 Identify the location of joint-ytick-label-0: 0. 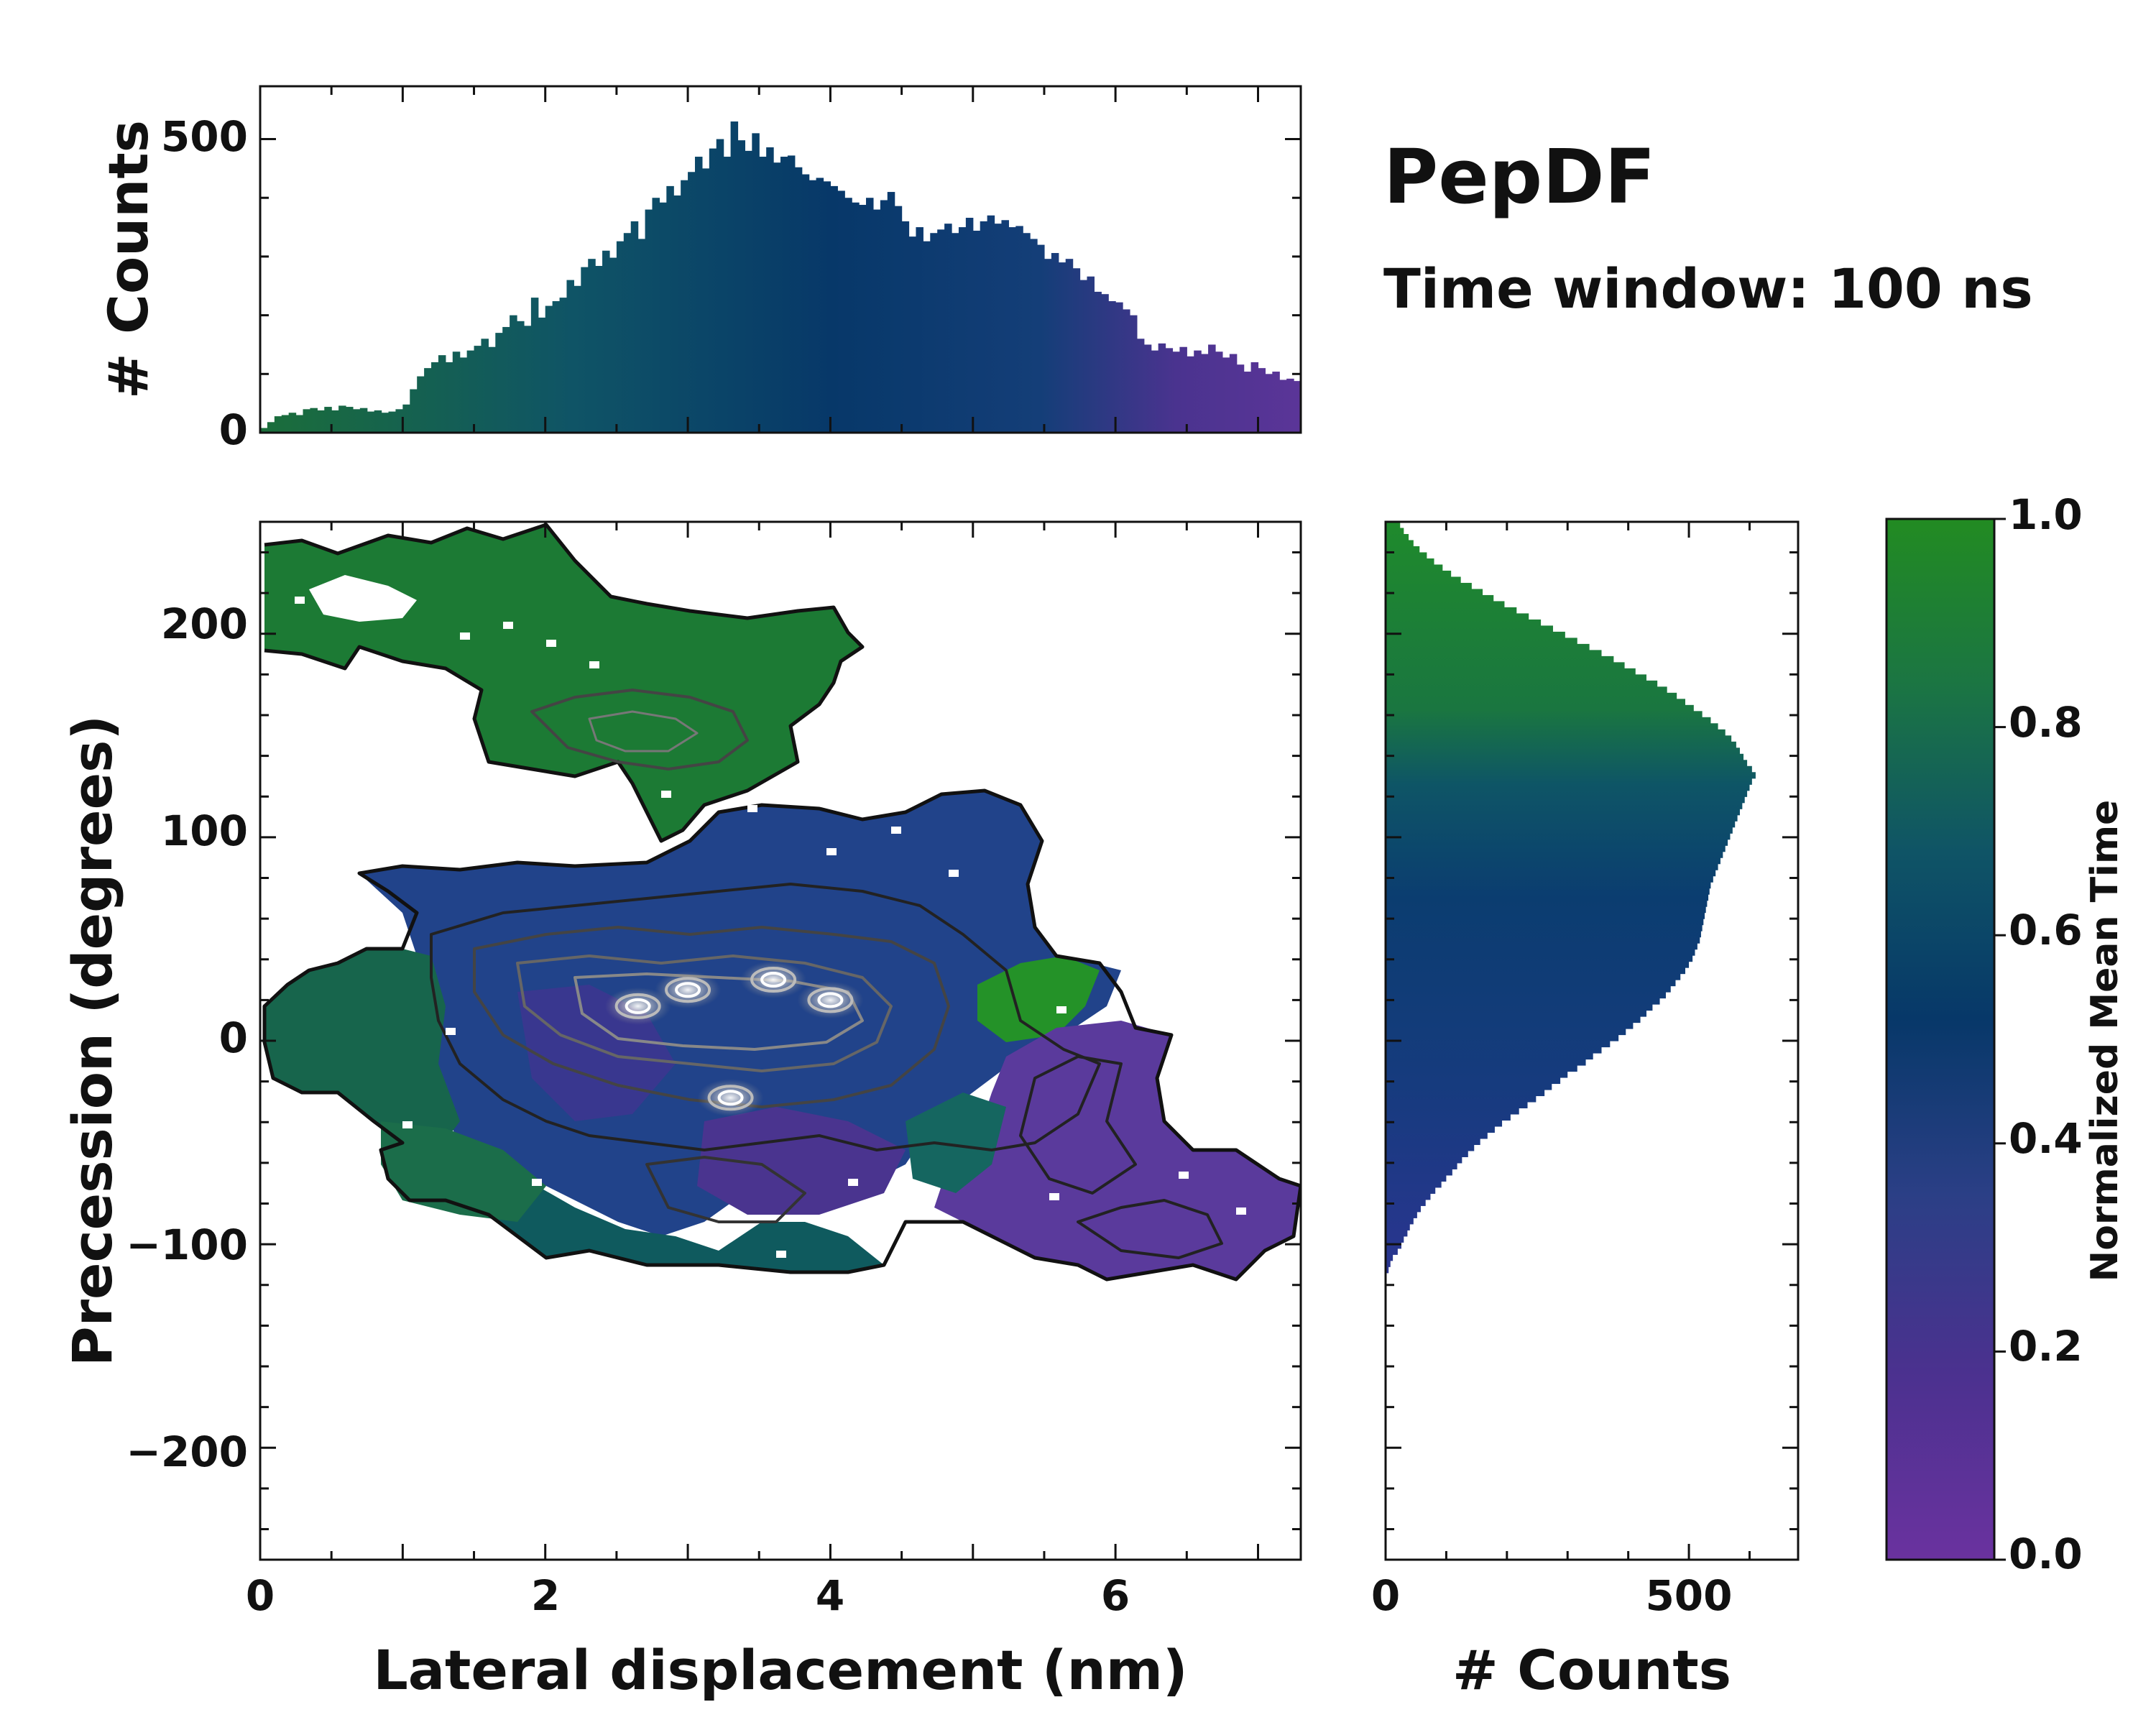
(234, 1037).